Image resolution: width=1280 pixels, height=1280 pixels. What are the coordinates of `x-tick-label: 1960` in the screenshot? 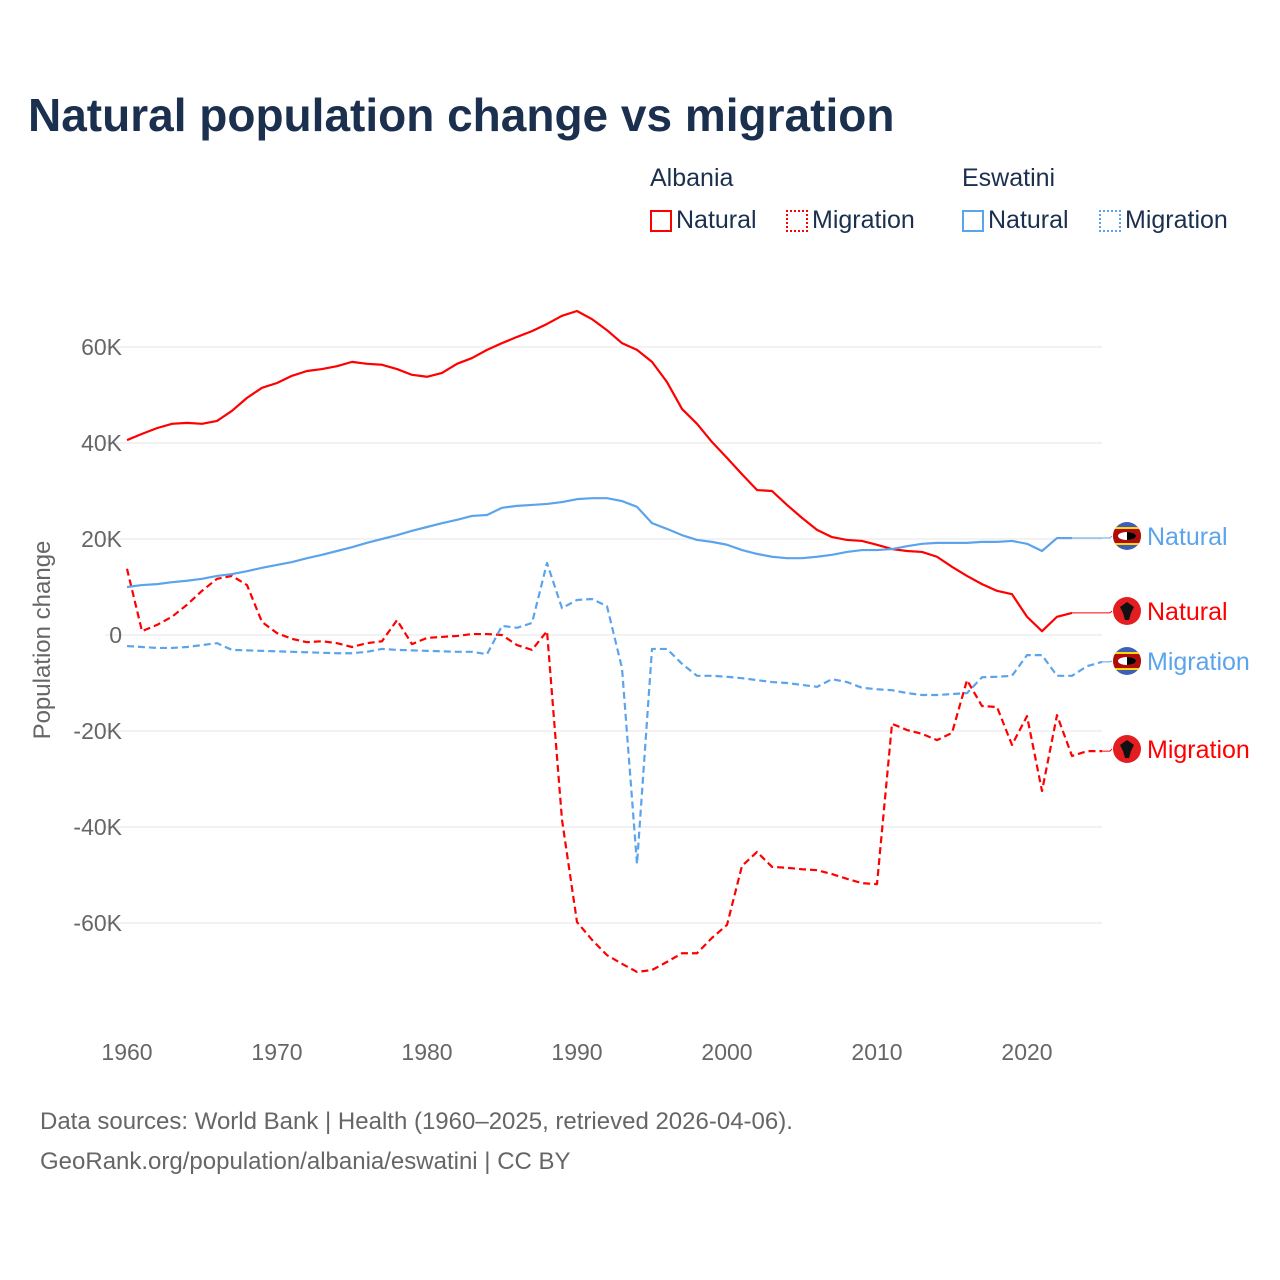 It's located at (126, 1052).